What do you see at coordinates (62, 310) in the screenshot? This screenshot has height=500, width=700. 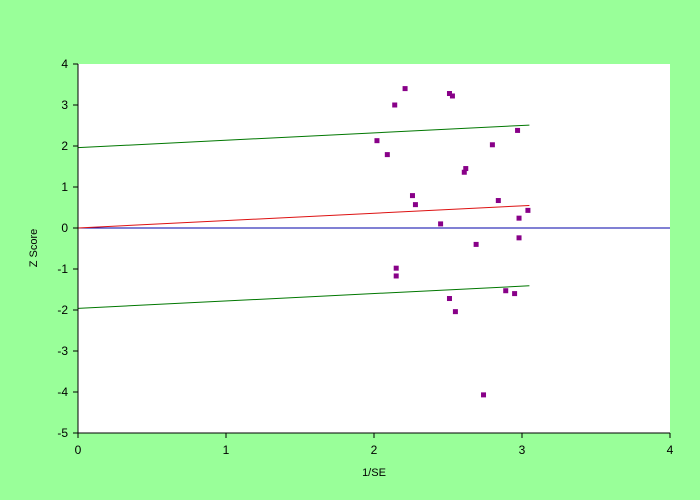 I see `y-tick-label: -2` at bounding box center [62, 310].